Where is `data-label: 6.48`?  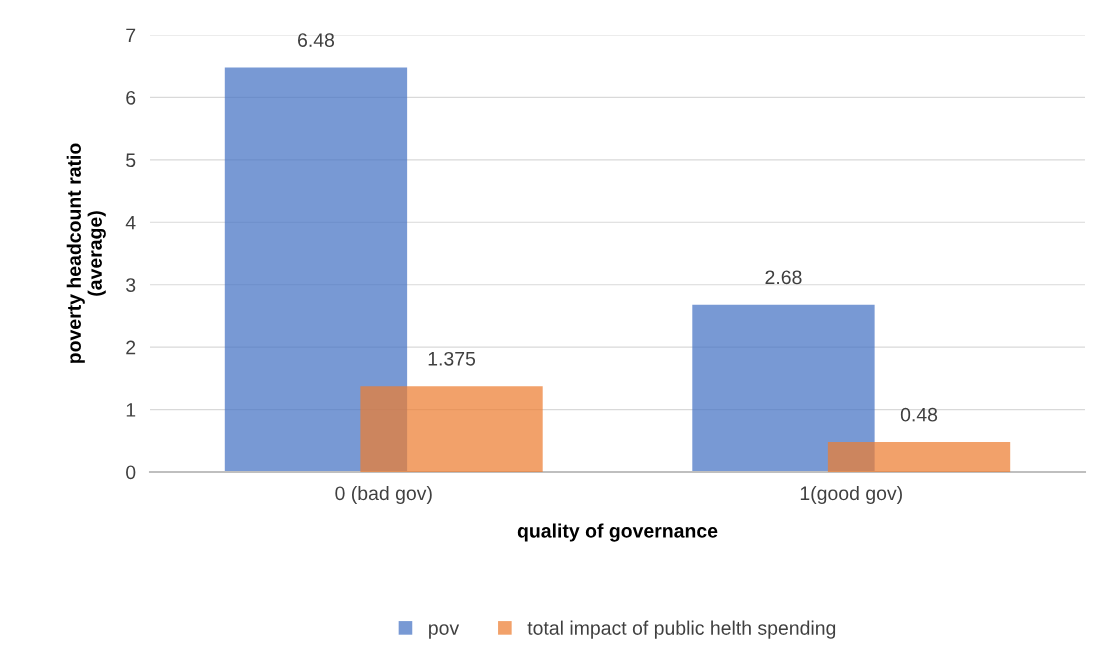
data-label: 6.48 is located at coordinates (316, 40).